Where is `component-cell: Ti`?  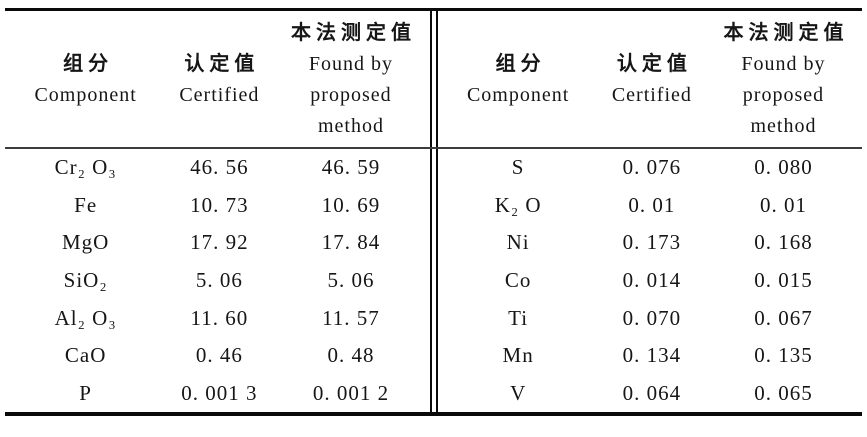
component-cell: Ti is located at coordinates (518, 317).